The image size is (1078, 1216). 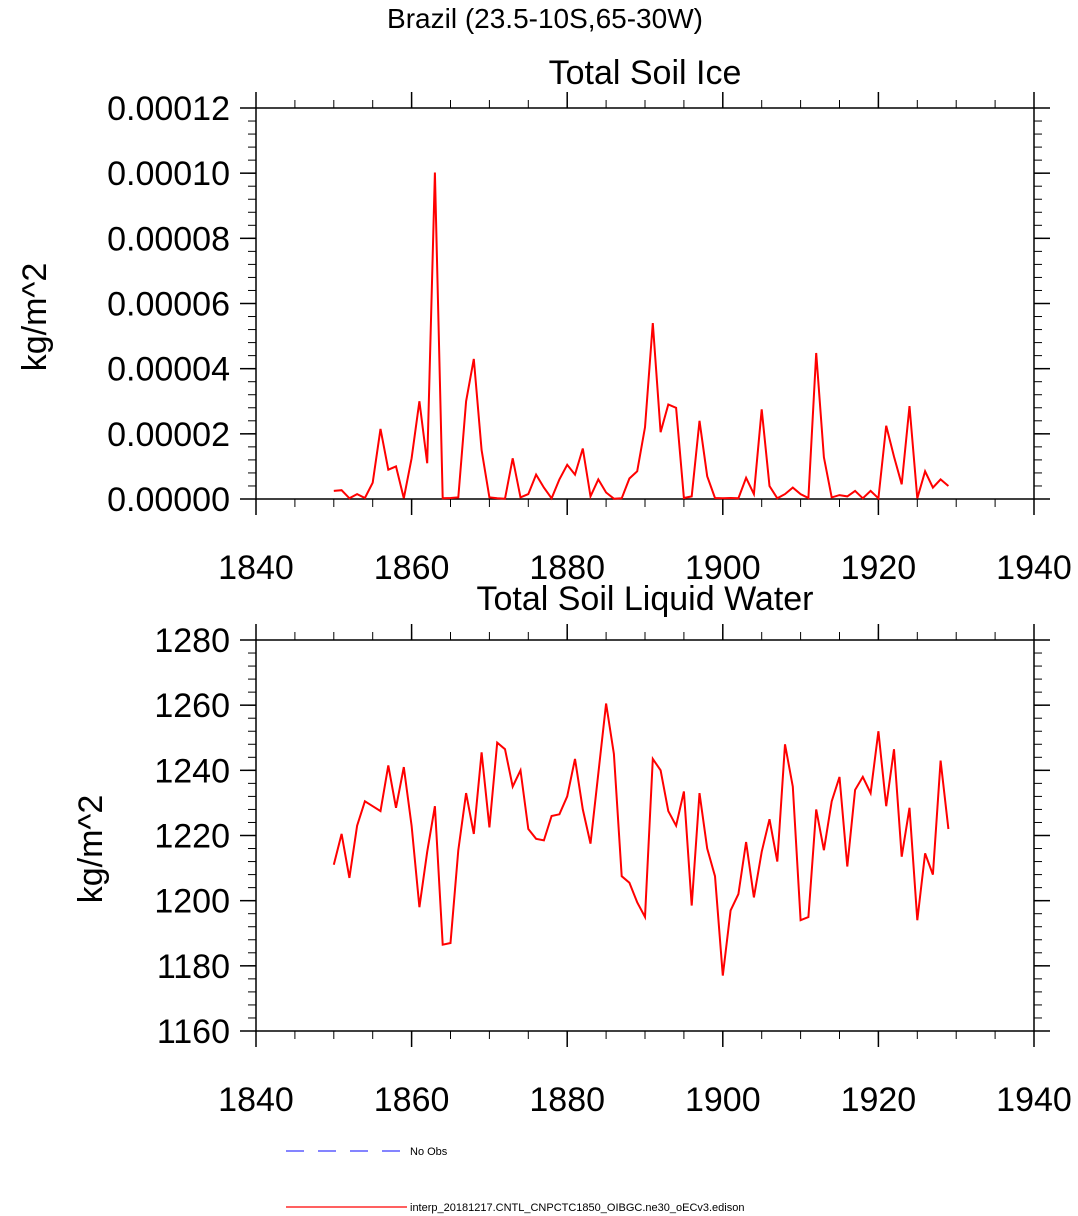 I want to click on y-tick-label: 1220, so click(x=192, y=837).